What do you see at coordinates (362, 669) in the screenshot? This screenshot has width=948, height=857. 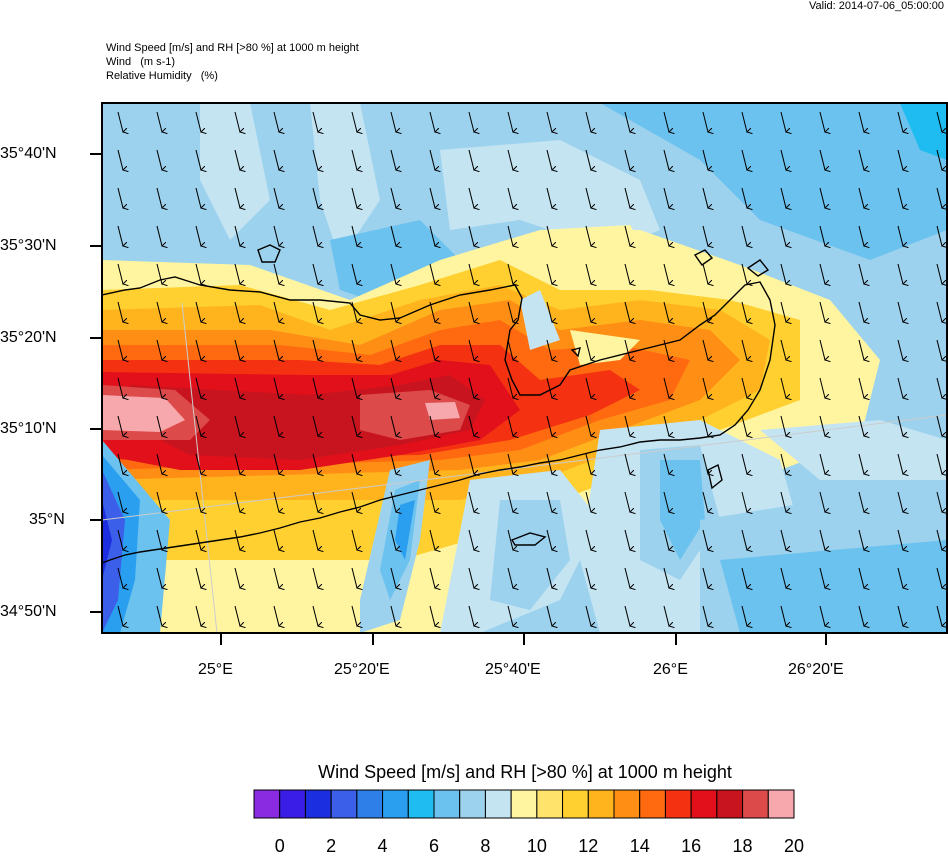 I see `lon-label-25-20e: 25°20'E` at bounding box center [362, 669].